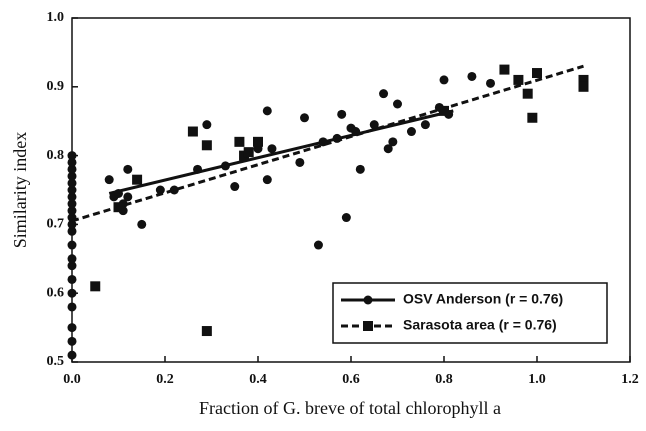 This screenshot has height=431, width=646. What do you see at coordinates (56, 361) in the screenshot?
I see `y-tick-label: 0.5` at bounding box center [56, 361].